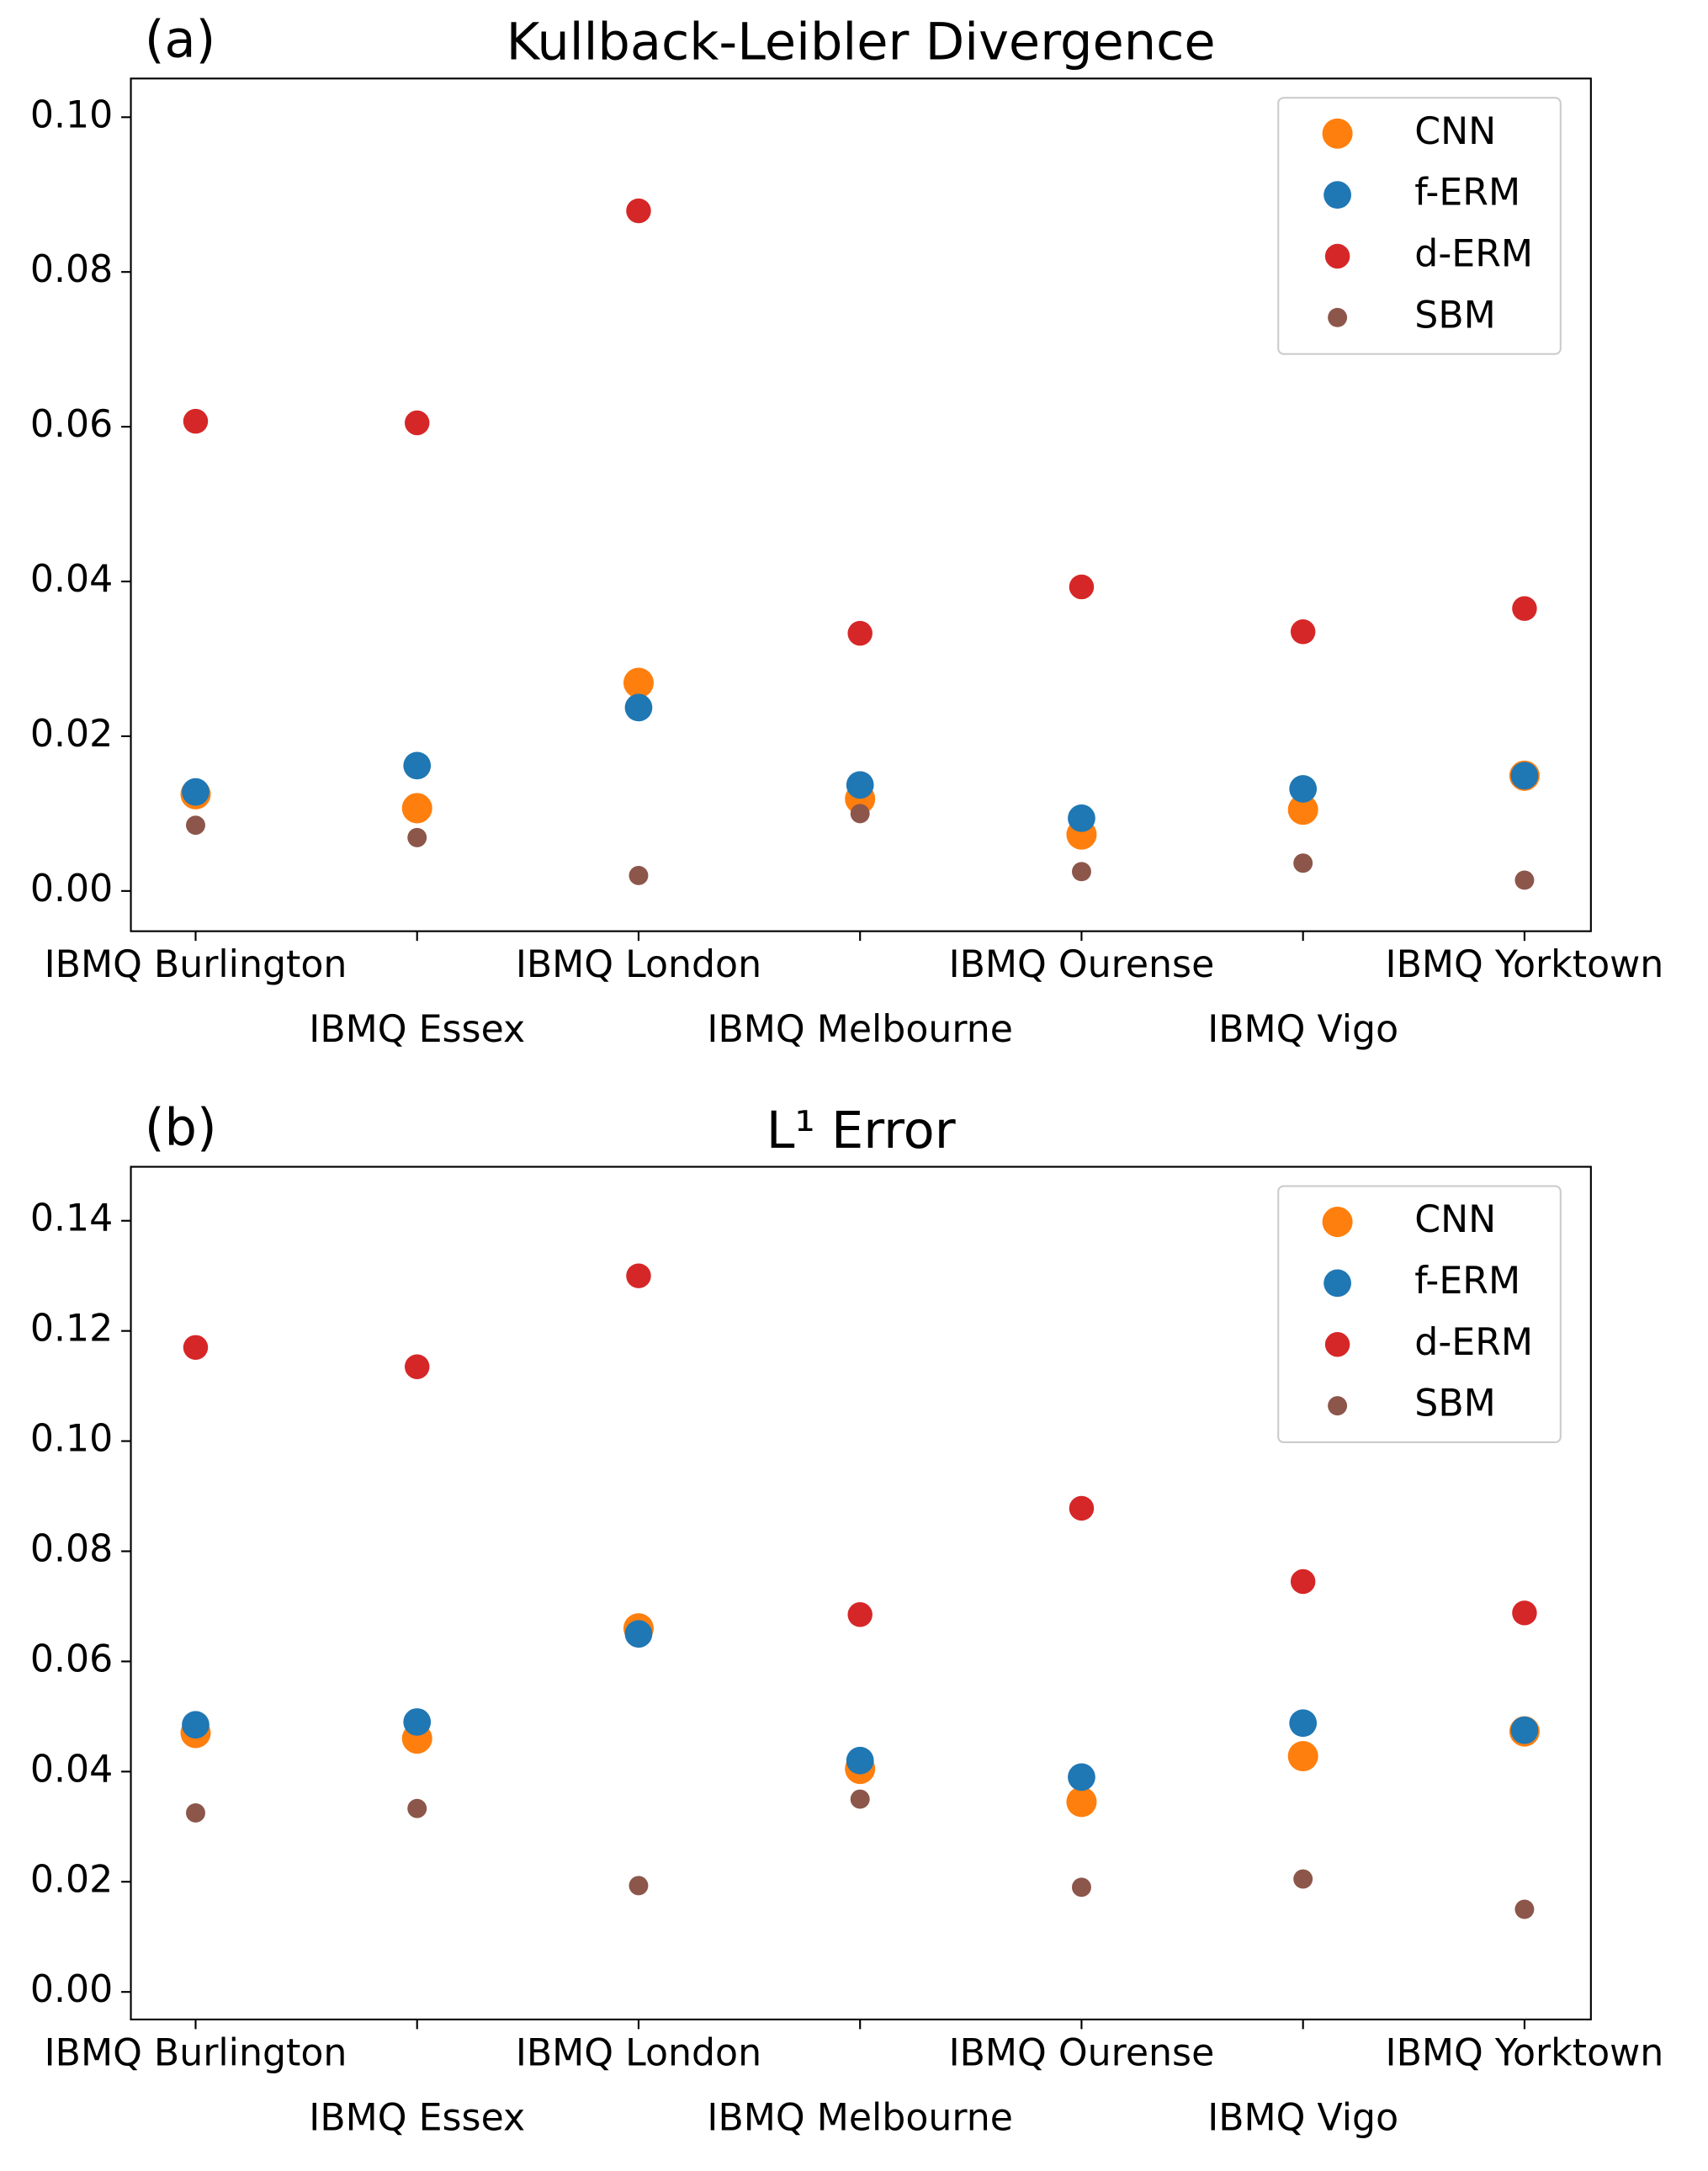 This screenshot has height=2171, width=1708. What do you see at coordinates (861, 1130) in the screenshot?
I see `chart-title: L¹ Error` at bounding box center [861, 1130].